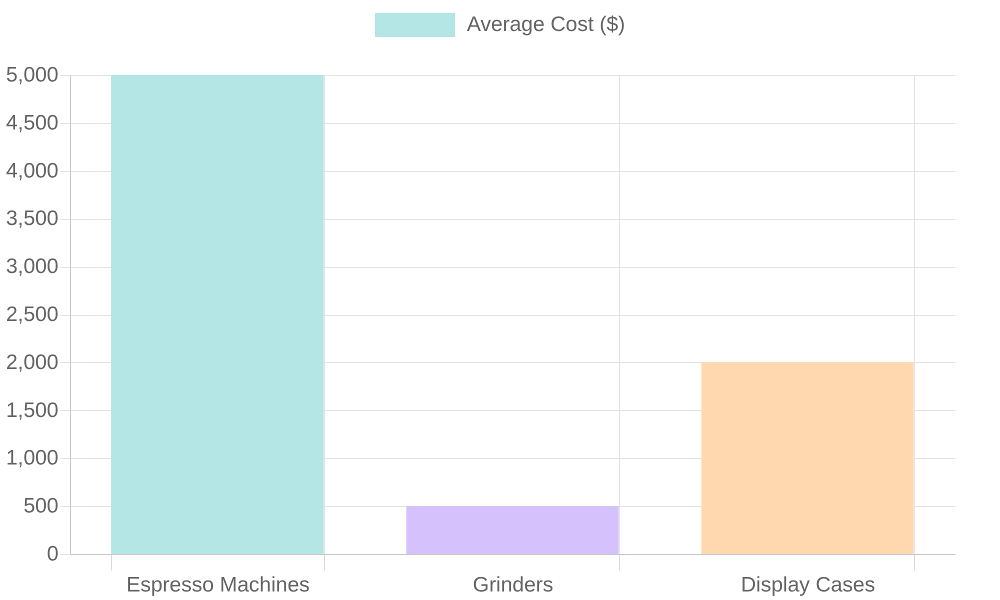  What do you see at coordinates (32, 410) in the screenshot?
I see `y-tick-label: 1,500` at bounding box center [32, 410].